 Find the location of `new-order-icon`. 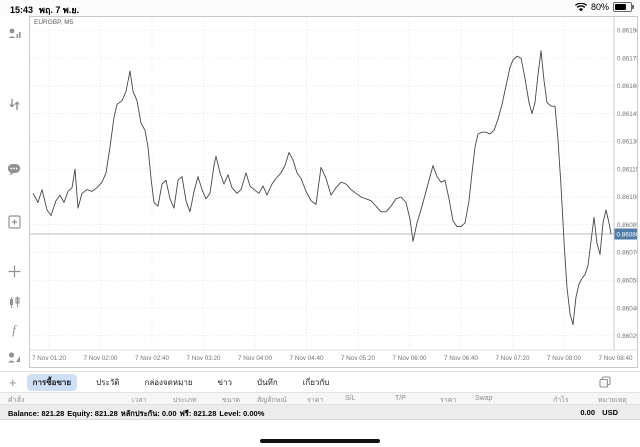

new-order-icon is located at coordinates (14, 222).